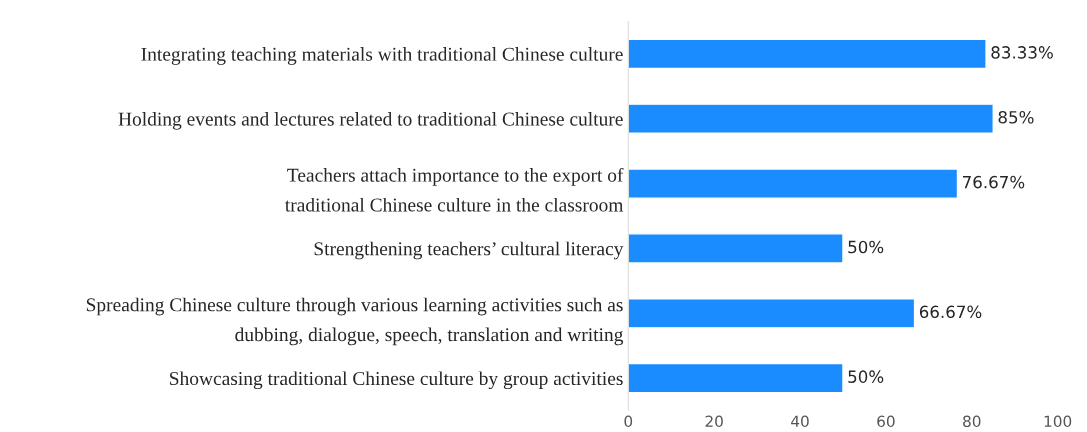 This screenshot has height=432, width=1087. What do you see at coordinates (714, 421) in the screenshot?
I see `x-tick-label: 20` at bounding box center [714, 421].